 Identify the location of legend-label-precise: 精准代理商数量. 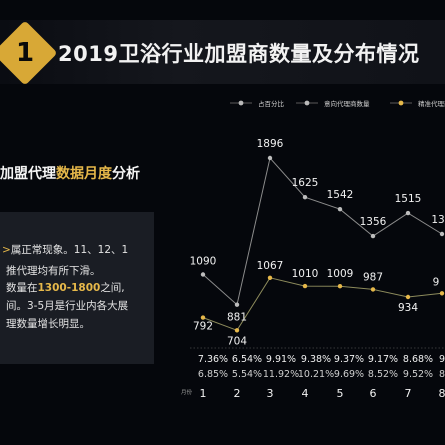
(431, 103).